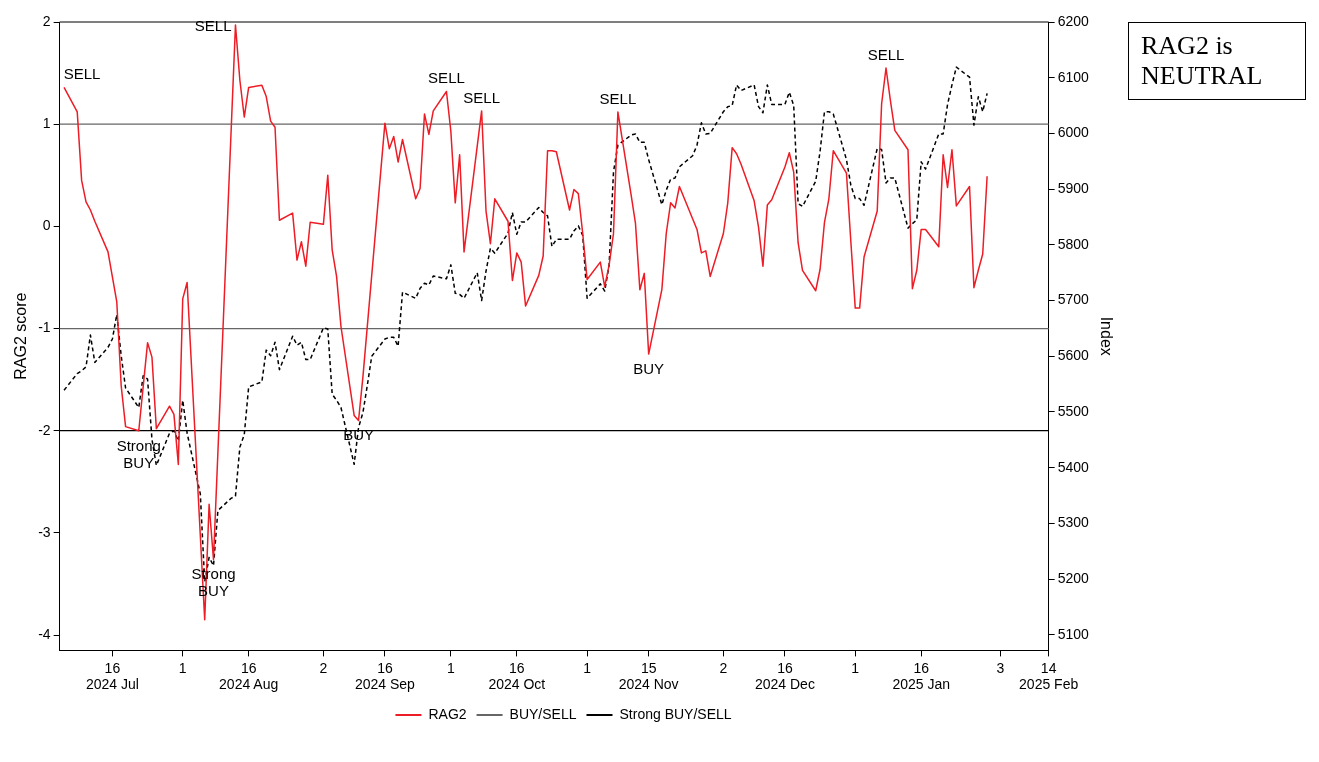  What do you see at coordinates (784, 676) in the screenshot?
I see `x-tick-label: 16 2024 Dec` at bounding box center [784, 676].